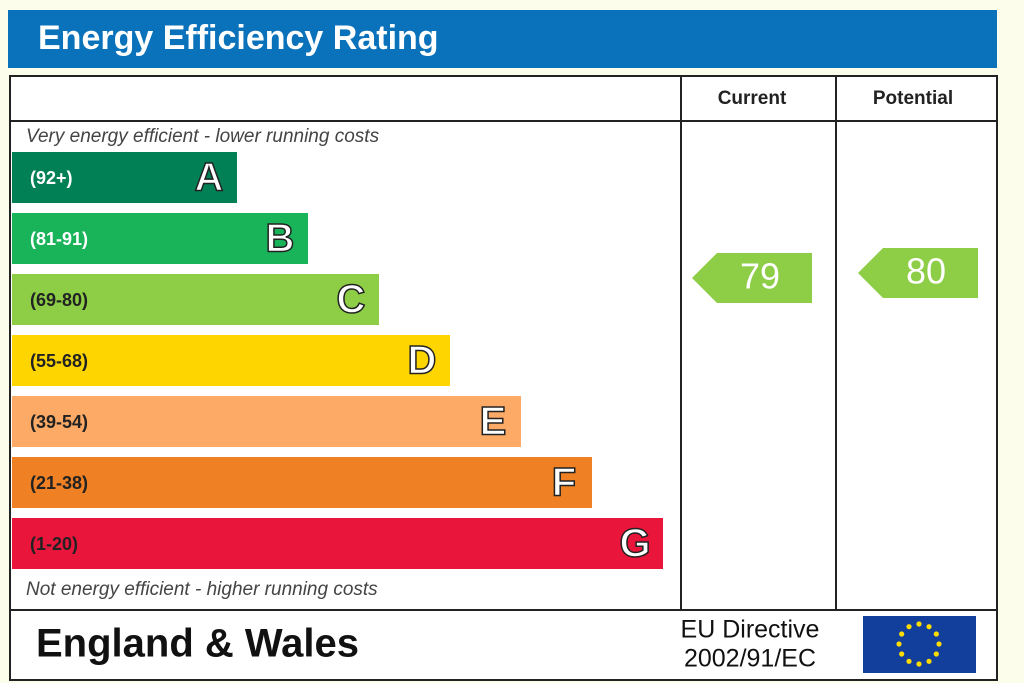 The image size is (1024, 683). Describe the element at coordinates (750, 630) in the screenshot. I see `directive-line: EU Directive` at that location.